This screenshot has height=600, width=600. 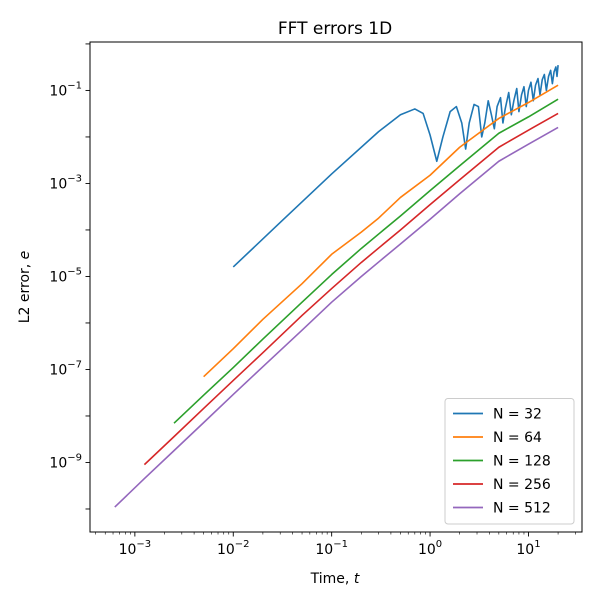 What do you see at coordinates (335, 29) in the screenshot?
I see `chart-title: FFT errors 1D` at bounding box center [335, 29].